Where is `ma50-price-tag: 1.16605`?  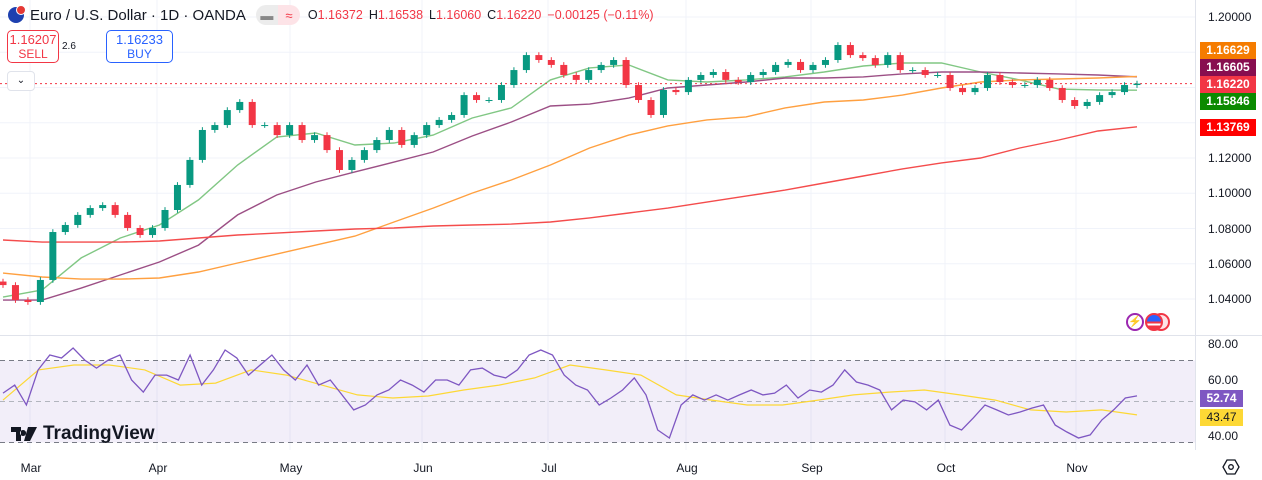
ma50-price-tag: 1.16605 is located at coordinates (1228, 67).